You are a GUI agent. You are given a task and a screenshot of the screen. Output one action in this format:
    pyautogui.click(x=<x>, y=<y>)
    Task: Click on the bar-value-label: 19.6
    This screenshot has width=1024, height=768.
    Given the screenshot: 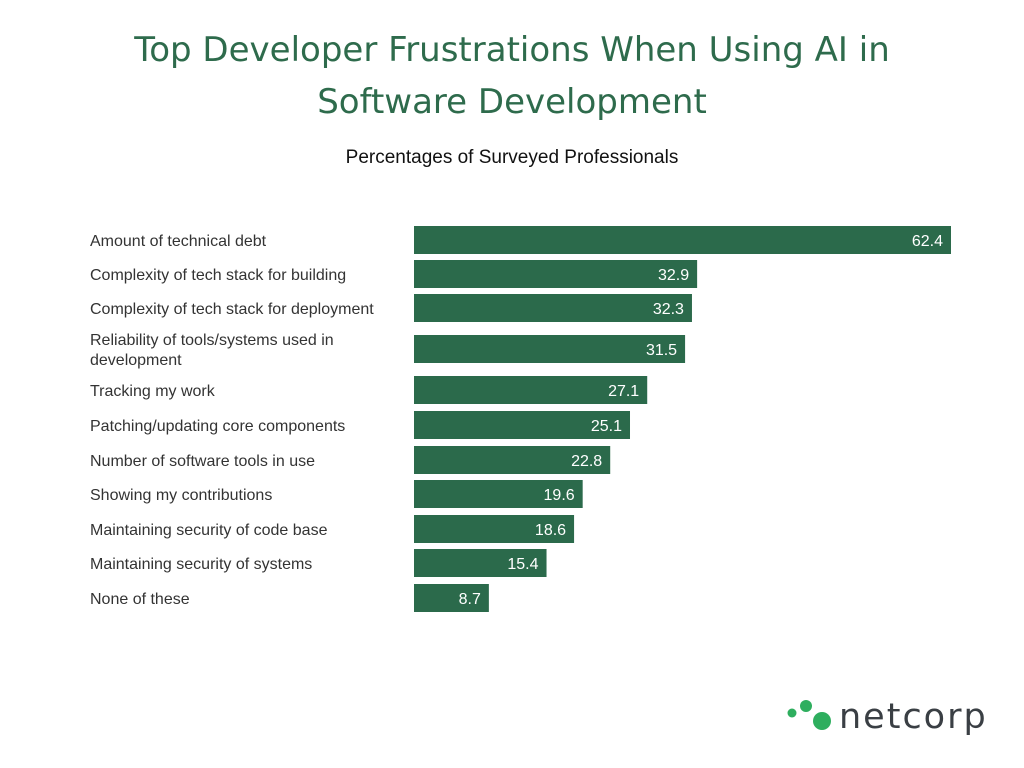 What is the action you would take?
    pyautogui.click(x=559, y=495)
    